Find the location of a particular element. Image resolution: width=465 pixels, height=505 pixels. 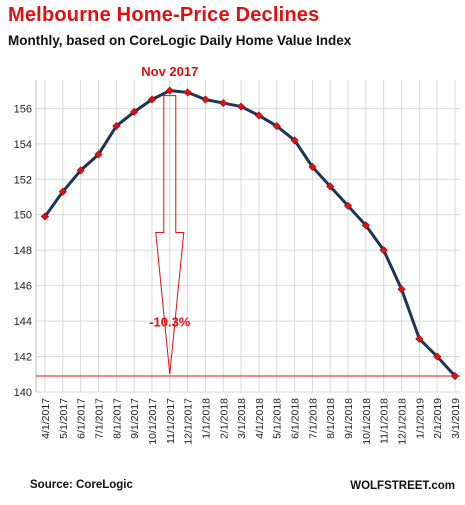

decline-arrow-shape is located at coordinates (170, 235).